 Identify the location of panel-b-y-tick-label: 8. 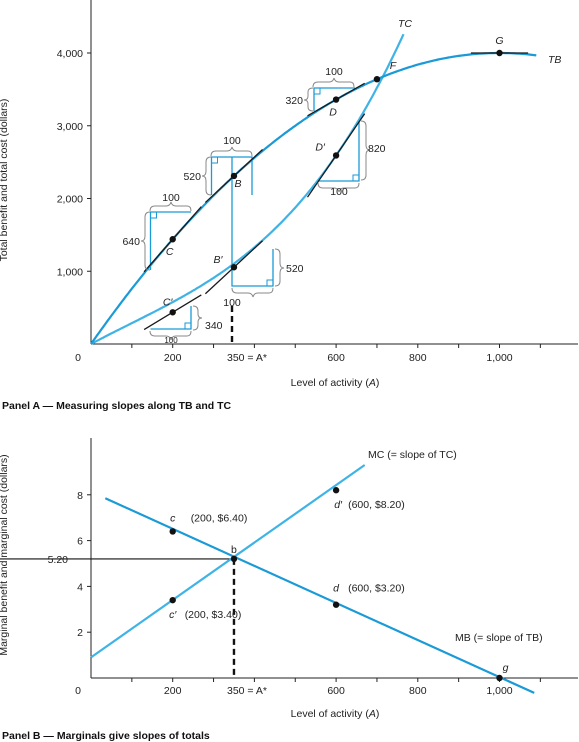
(80, 496).